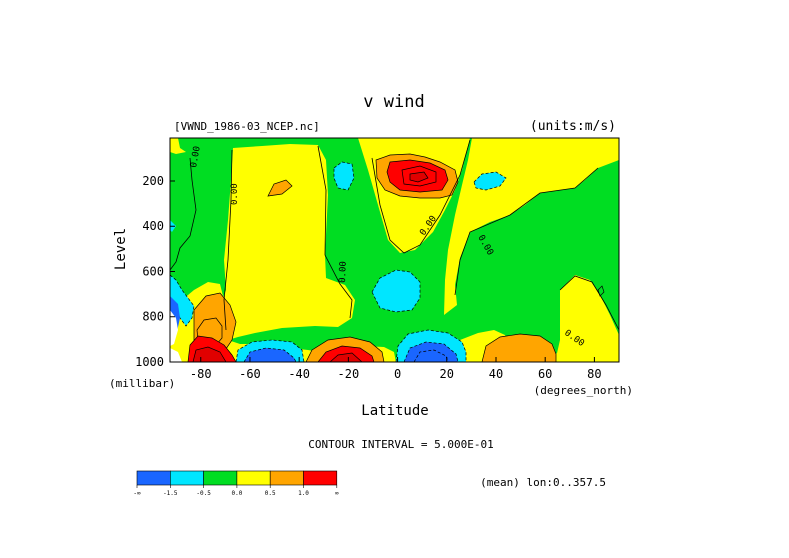 The height and width of the screenshot is (558, 789). I want to click on colorbar: -∞ -1.5 -0.5 0.0 0.5 1.0 ∞, so click(236, 483).